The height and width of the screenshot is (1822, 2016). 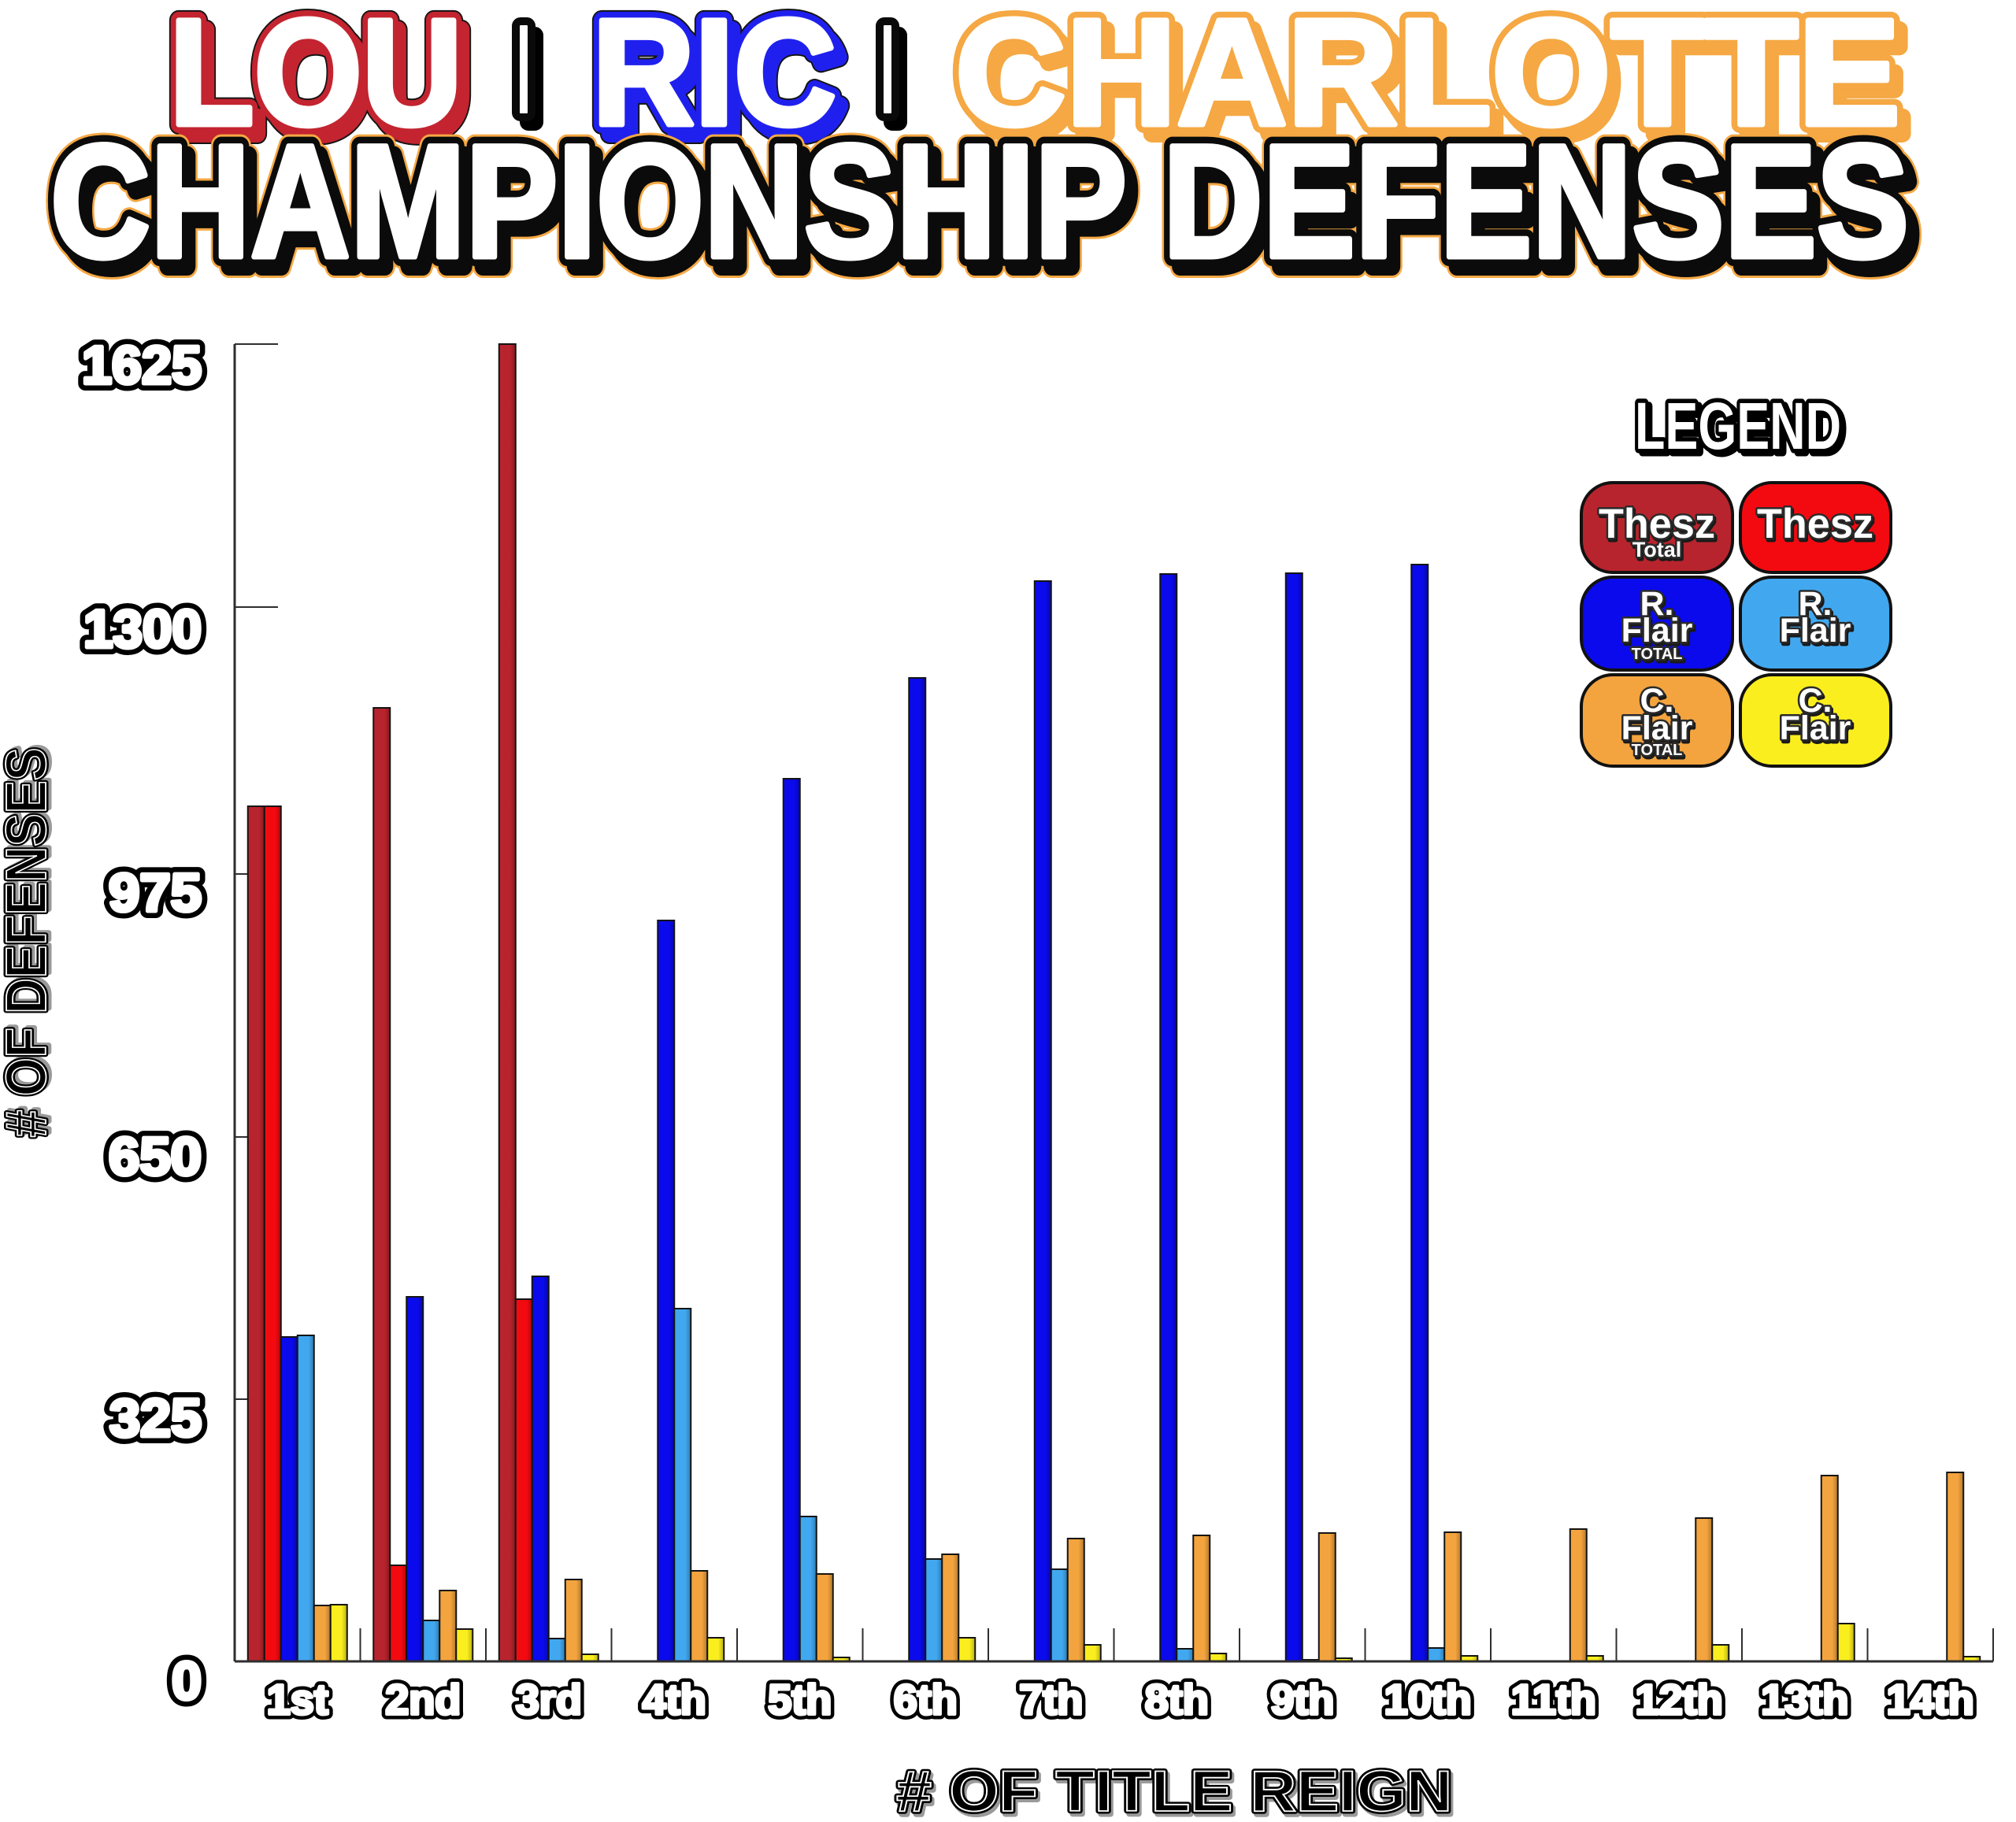 What do you see at coordinates (142, 629) in the screenshot?
I see `svg-text: 1300` at bounding box center [142, 629].